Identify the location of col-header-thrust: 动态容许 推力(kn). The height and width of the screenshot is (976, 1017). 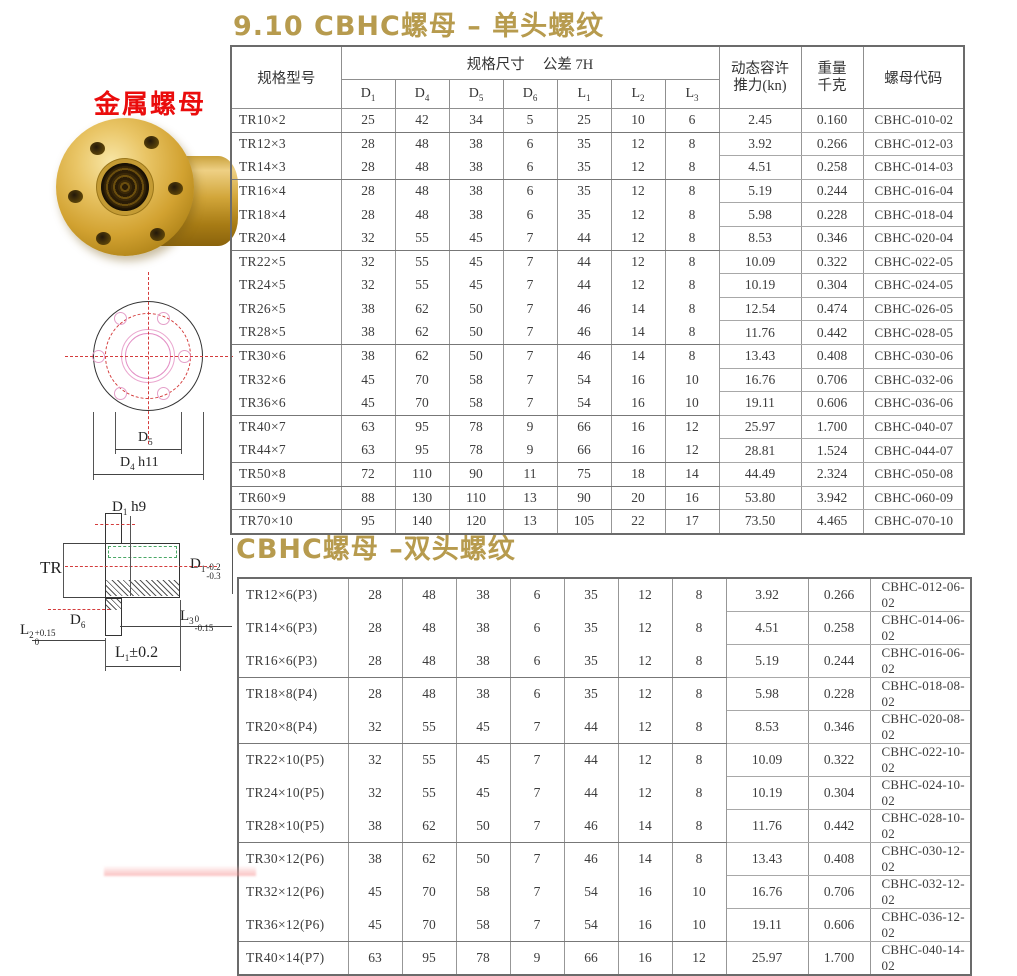
(760, 77).